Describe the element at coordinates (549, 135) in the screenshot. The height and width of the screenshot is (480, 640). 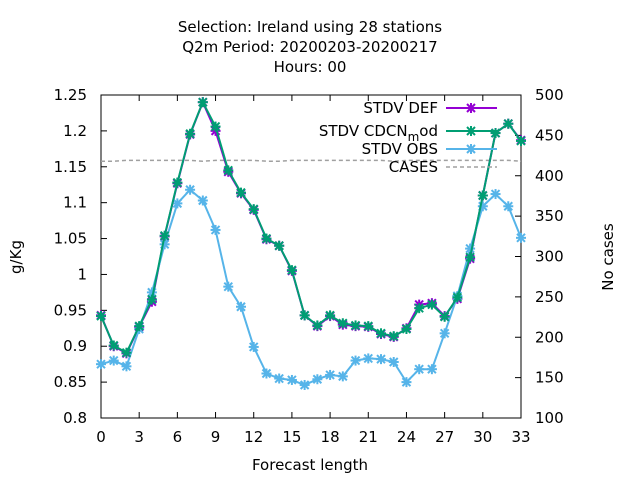
I see `y2-tick-label: 450` at that location.